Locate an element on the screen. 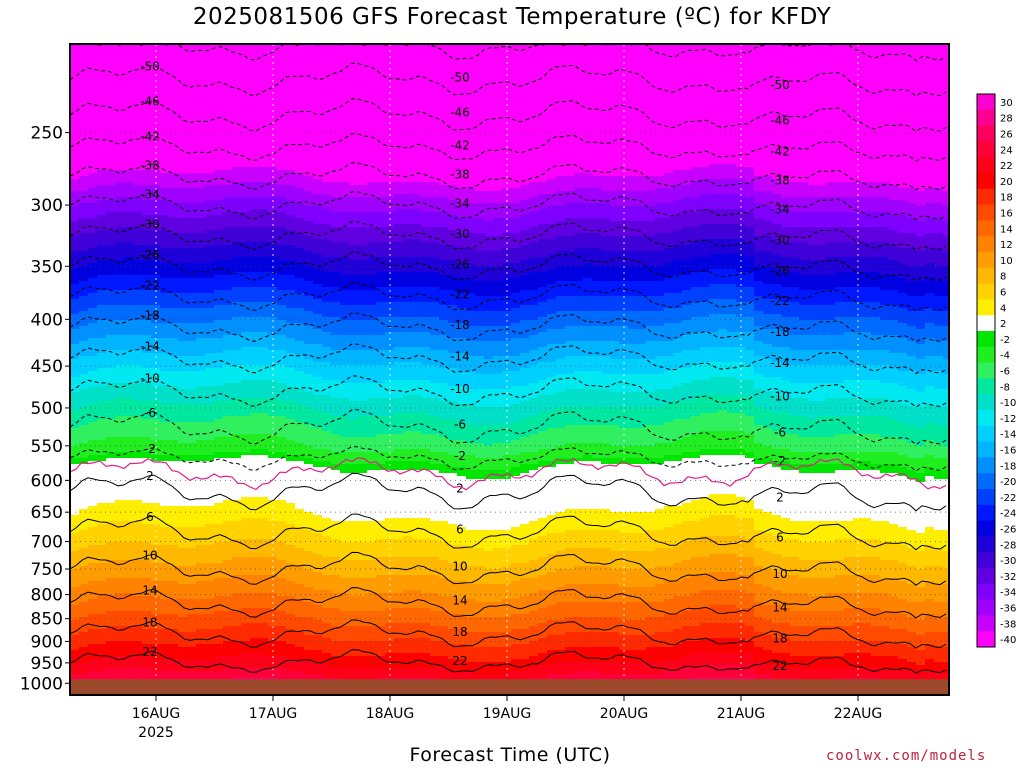 This screenshot has height=768, width=1024. y-tick-label: 450 is located at coordinates (47, 367).